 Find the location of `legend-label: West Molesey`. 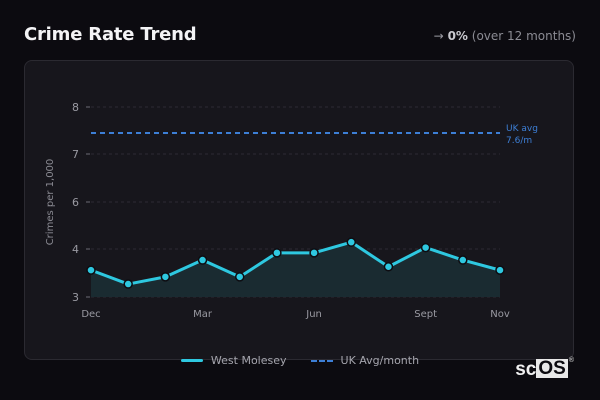

legend-label: West Molesey is located at coordinates (248, 360).